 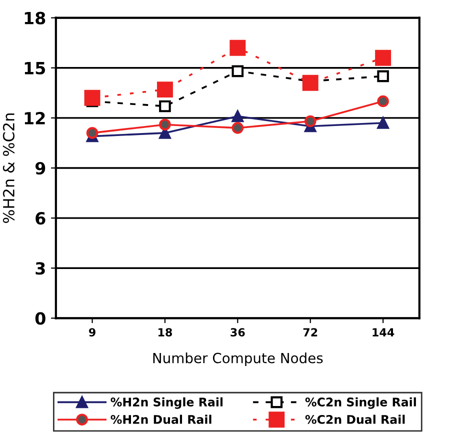 I want to click on x-tick-label: 72, so click(x=310, y=332).